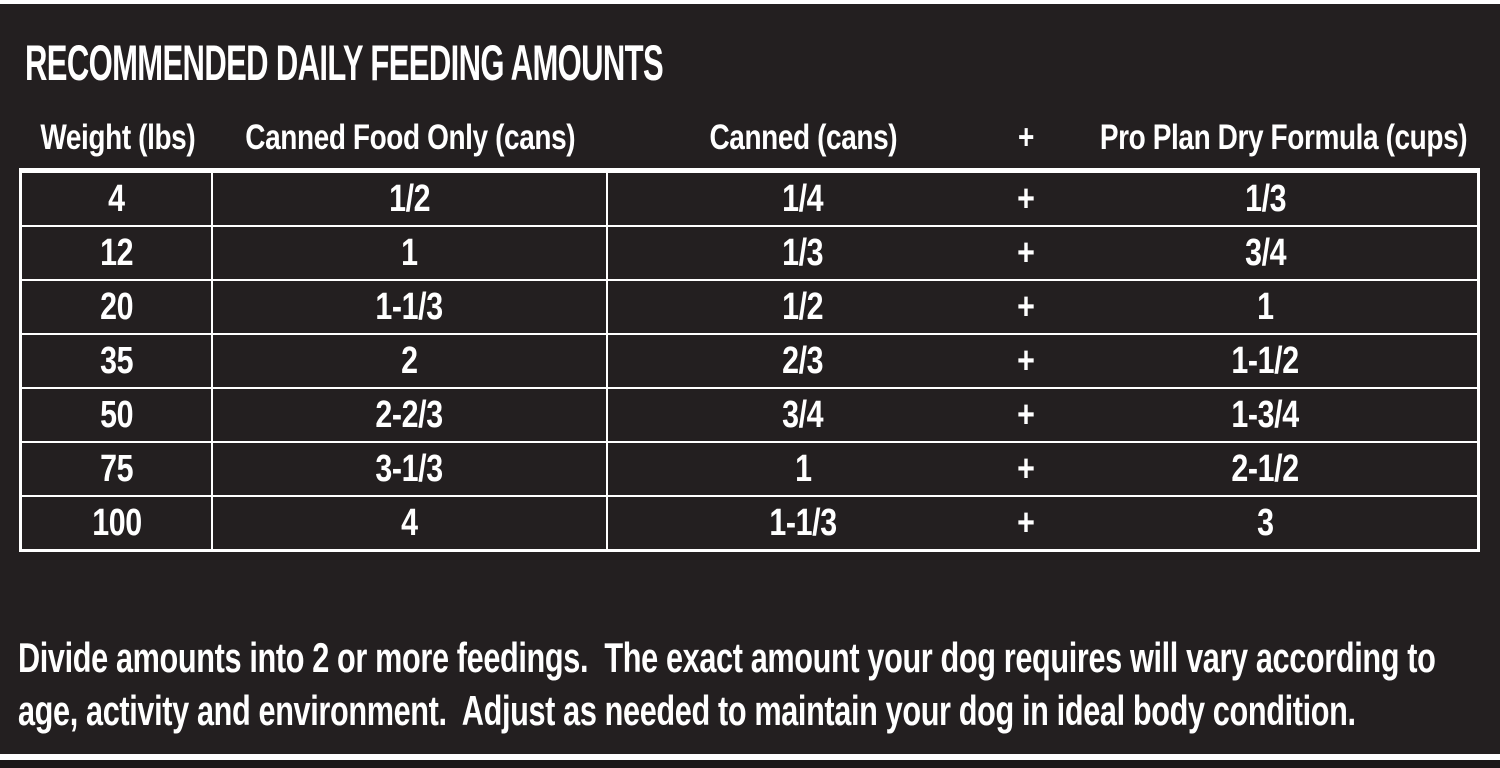 This screenshot has width=1500, height=768. Describe the element at coordinates (750, 757) in the screenshot. I see `bottom-border-line` at that location.